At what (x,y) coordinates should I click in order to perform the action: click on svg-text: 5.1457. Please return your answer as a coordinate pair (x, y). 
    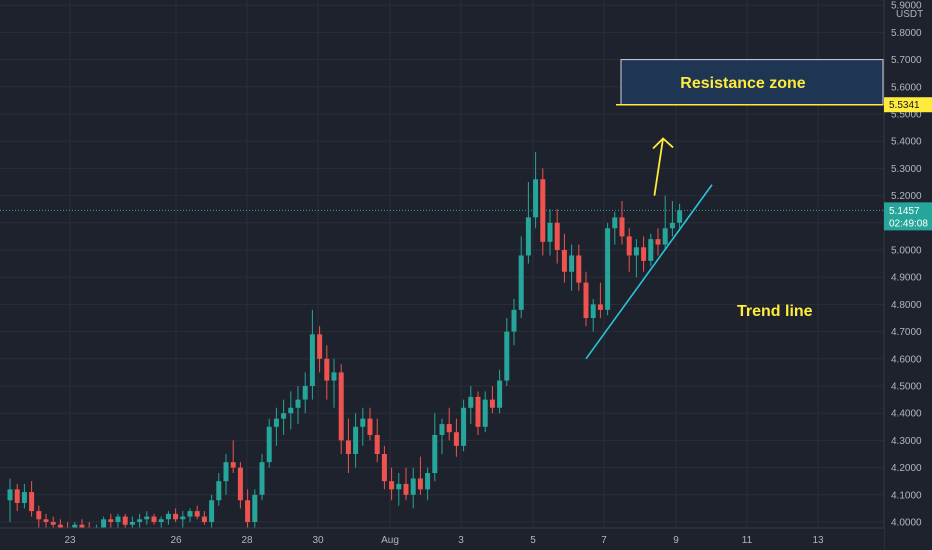
    Looking at the image, I should click on (904, 211).